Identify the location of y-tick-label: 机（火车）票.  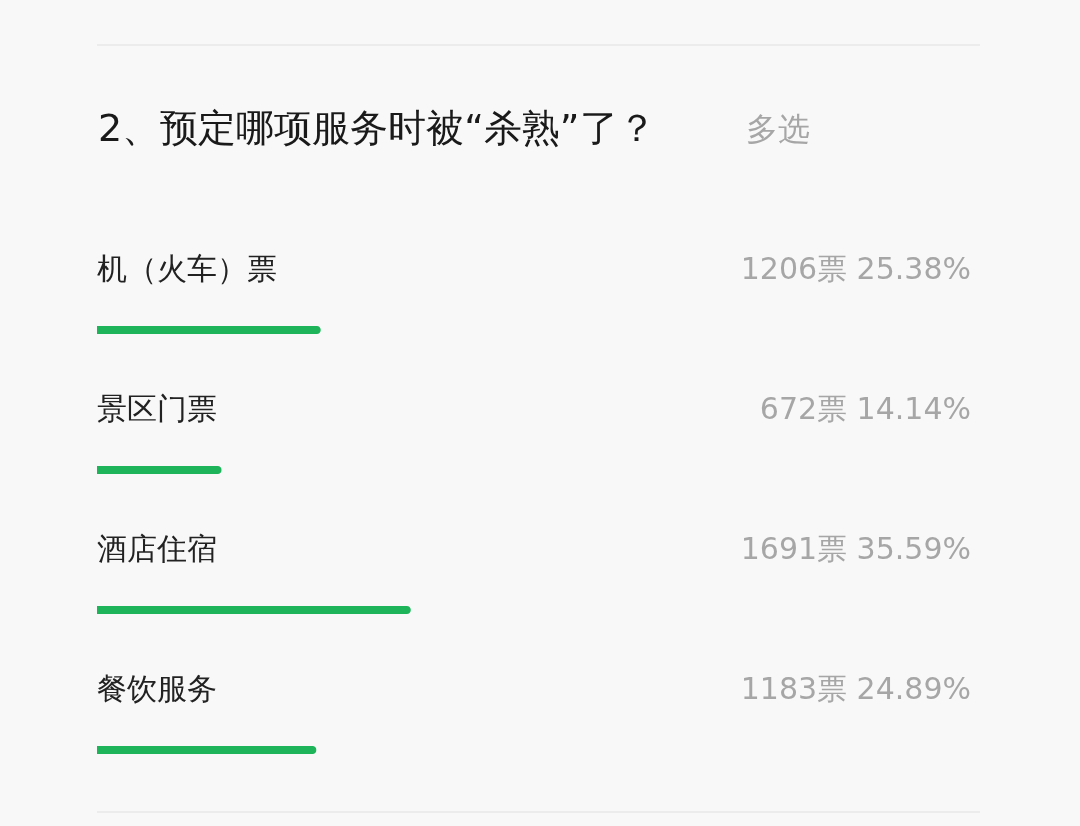
(187, 268).